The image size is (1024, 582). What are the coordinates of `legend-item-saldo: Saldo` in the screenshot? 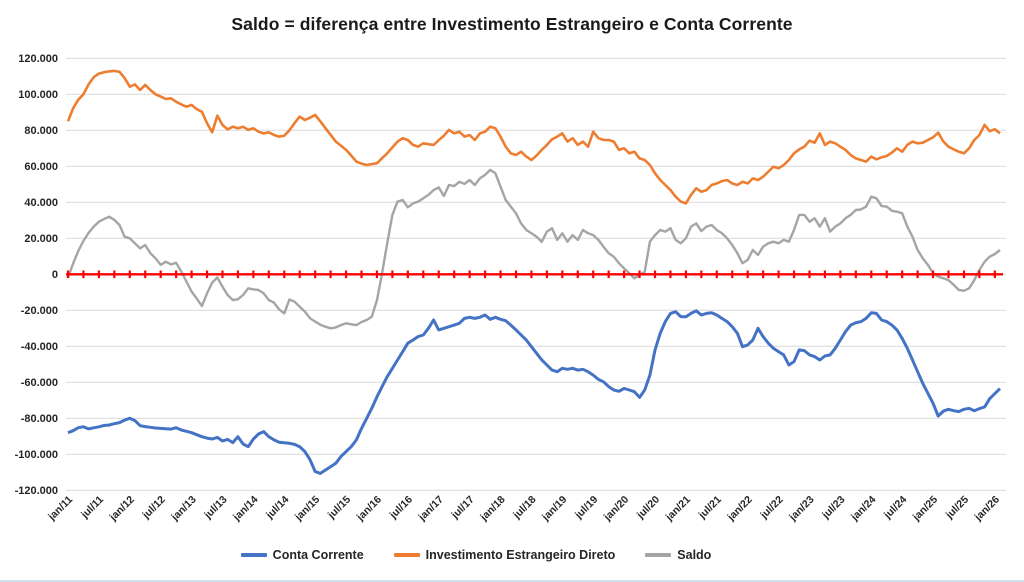 It's located at (678, 555).